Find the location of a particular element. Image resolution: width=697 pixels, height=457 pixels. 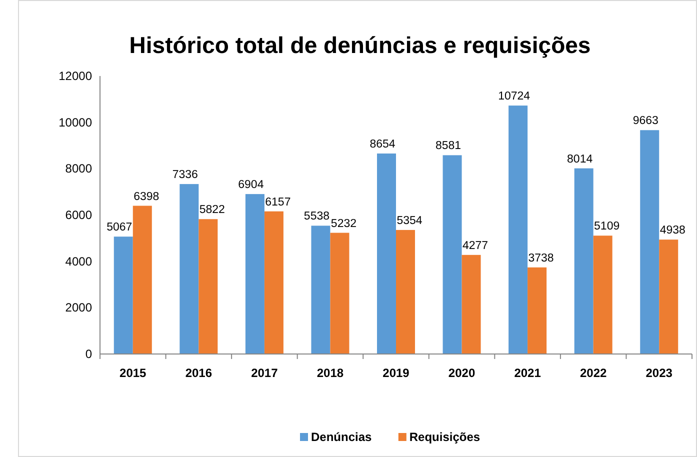

data-label: 5232 is located at coordinates (343, 224).